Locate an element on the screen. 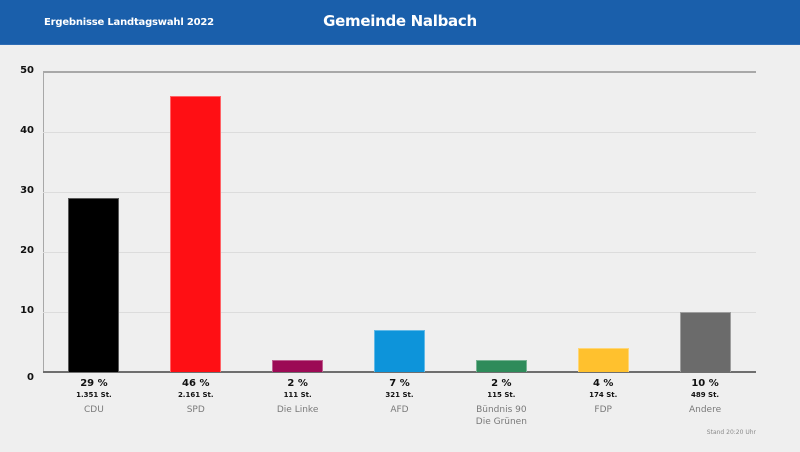 The height and width of the screenshot is (452, 800). chart-title: Gemeinde Nalbach is located at coordinates (400, 21).